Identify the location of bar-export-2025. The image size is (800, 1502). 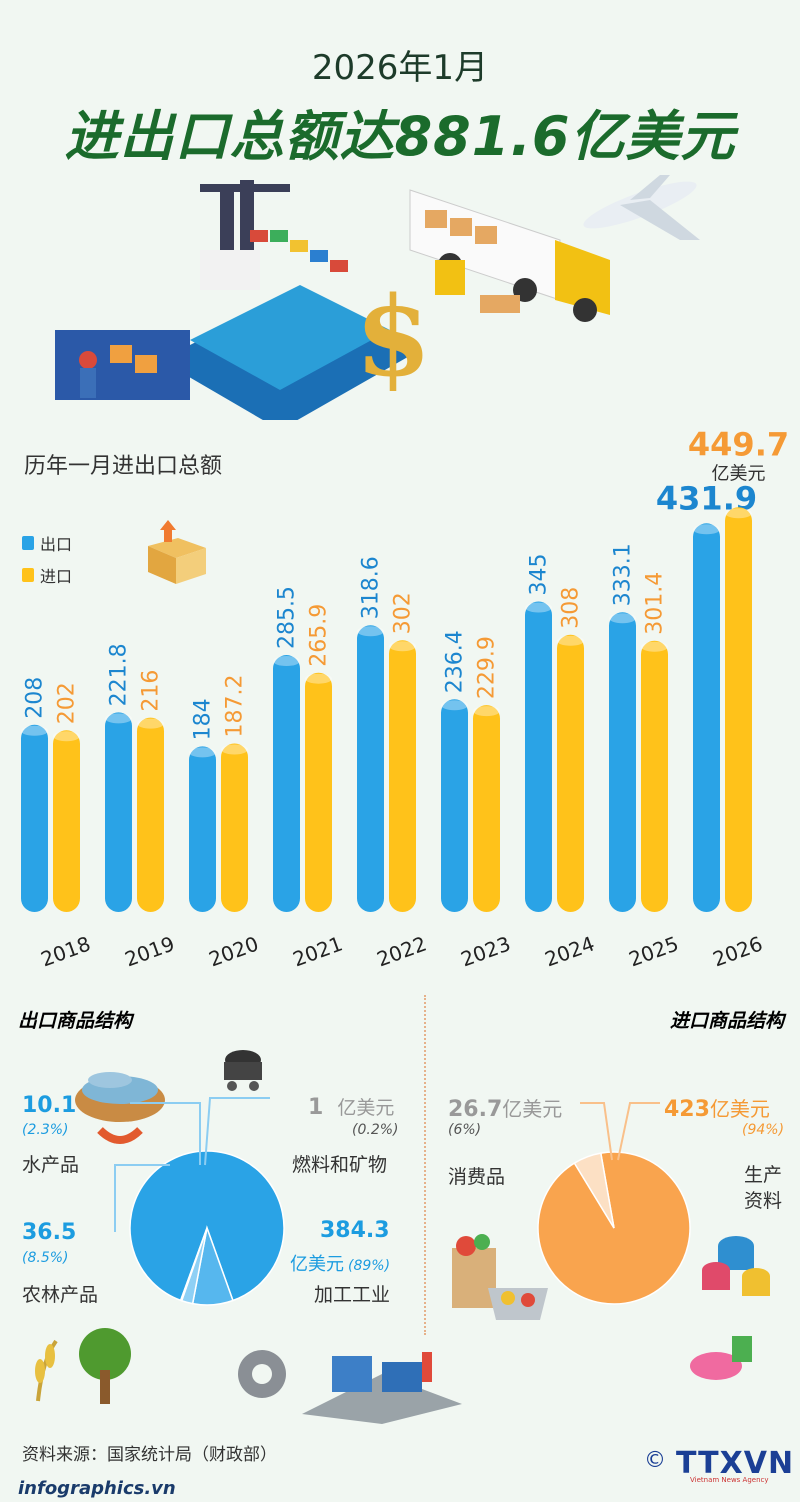
(622, 762).